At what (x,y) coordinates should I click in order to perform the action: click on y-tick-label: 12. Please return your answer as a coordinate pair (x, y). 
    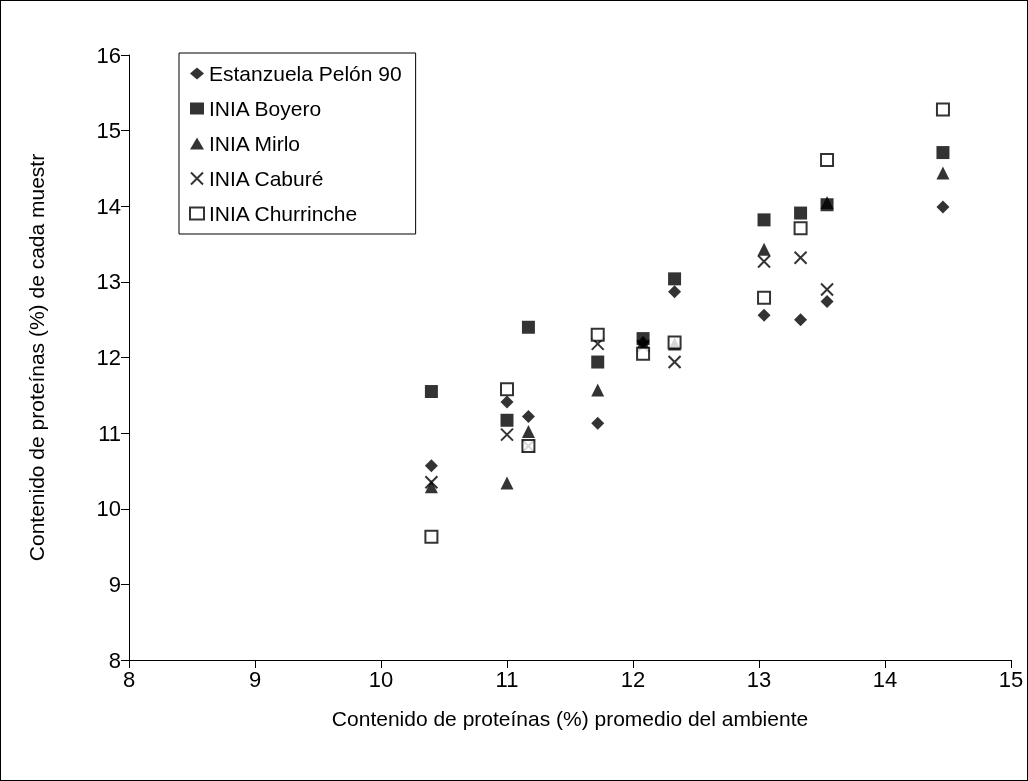
    Looking at the image, I should click on (108, 357).